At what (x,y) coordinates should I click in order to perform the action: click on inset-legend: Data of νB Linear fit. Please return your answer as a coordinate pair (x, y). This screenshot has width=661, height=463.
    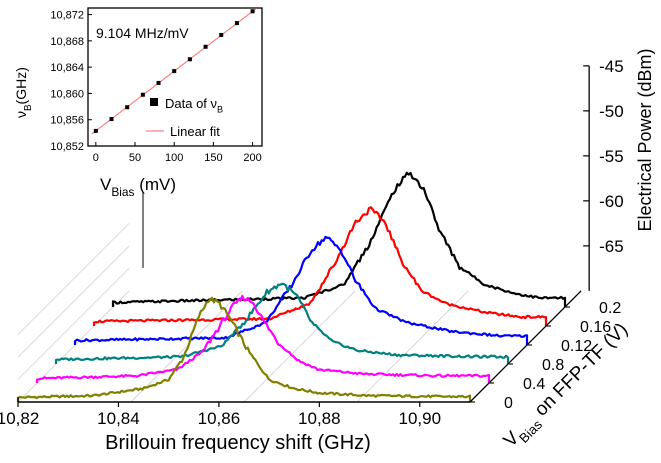
    Looking at the image, I should click on (184, 117).